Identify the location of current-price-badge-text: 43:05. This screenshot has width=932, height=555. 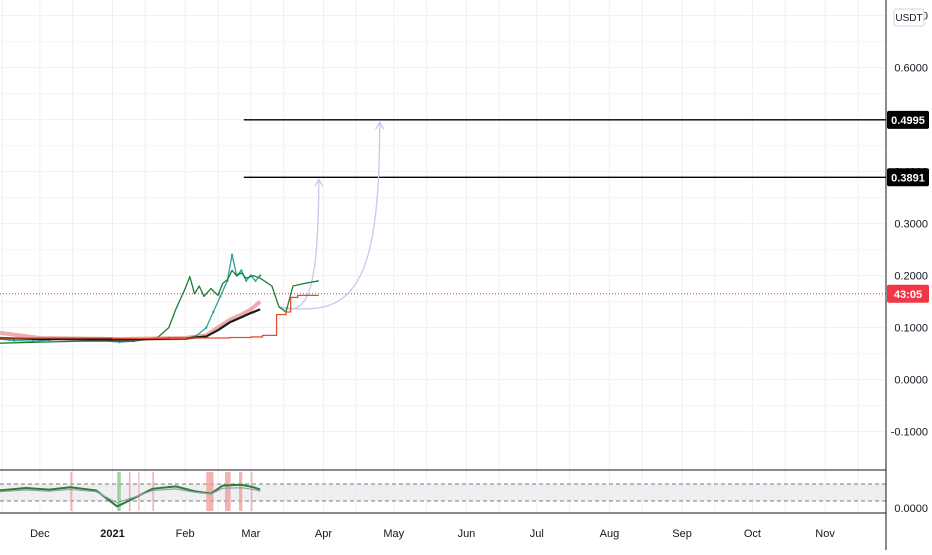
(908, 295).